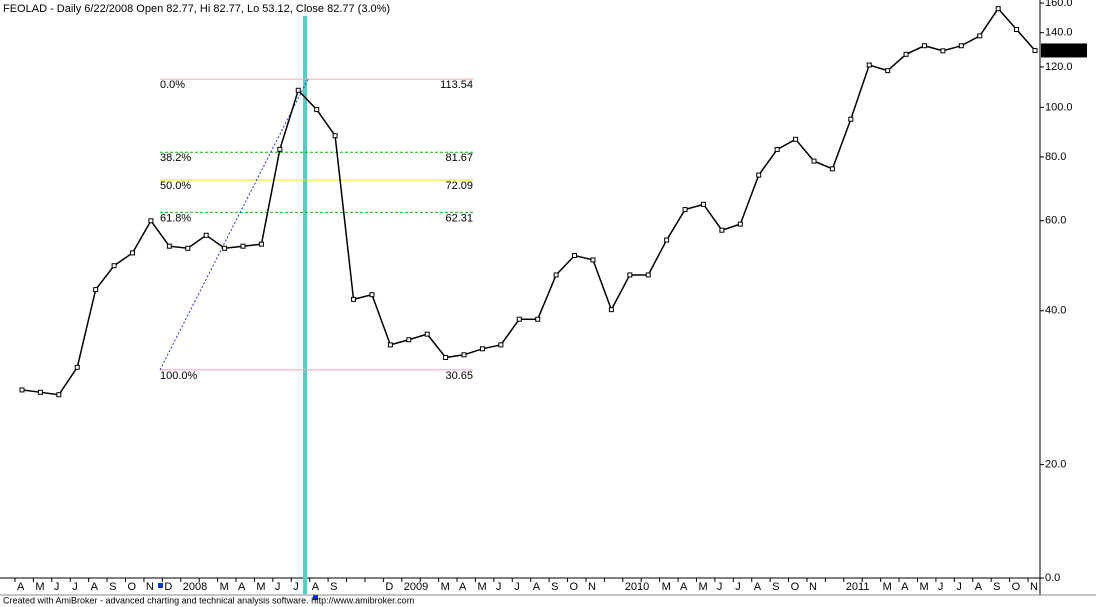  Describe the element at coordinates (1055, 221) in the screenshot. I see `y-tick-label: 60.0` at that location.